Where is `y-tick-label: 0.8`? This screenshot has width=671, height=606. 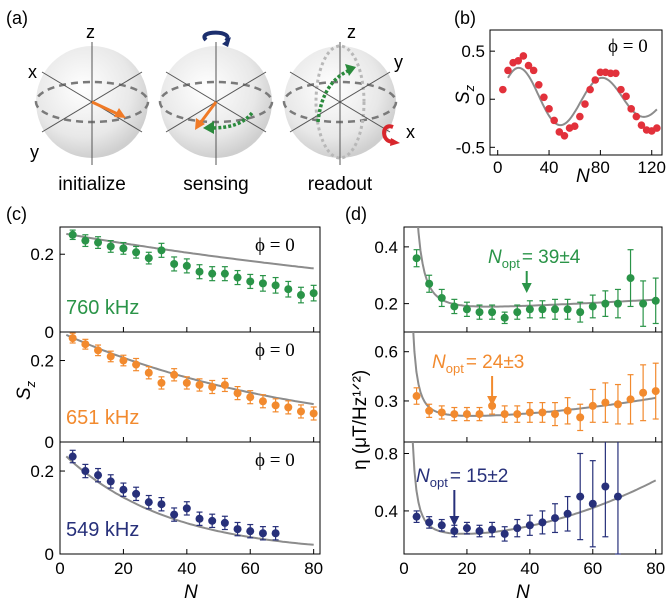 y-tick-label: 0.8 is located at coordinates (386, 453).